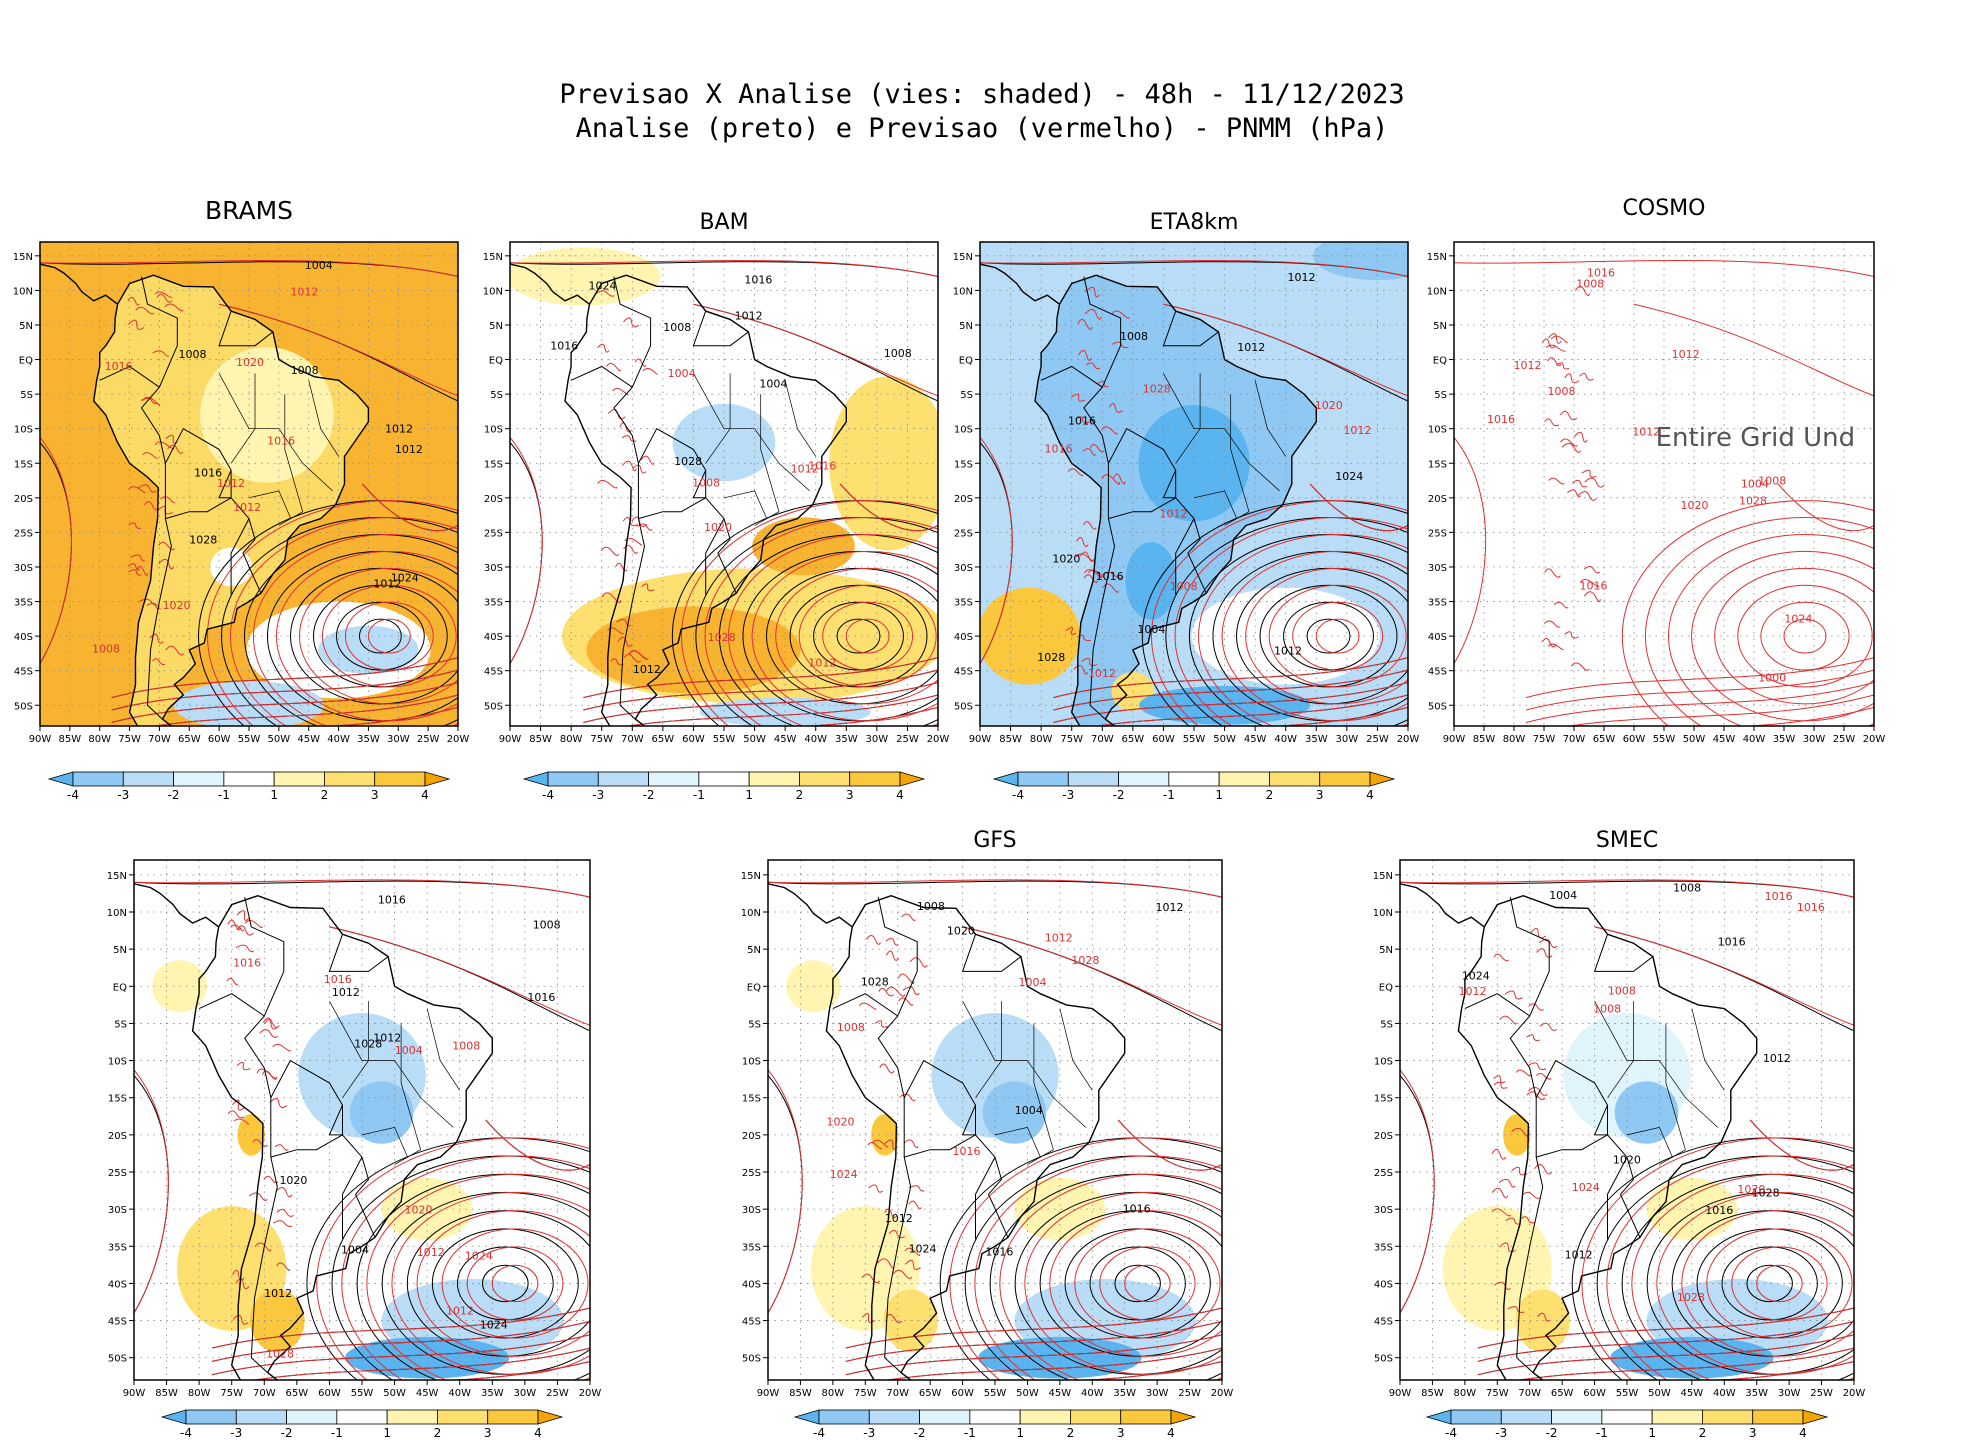  What do you see at coordinates (1383, 1359) in the screenshot?
I see `lat-tick-label: 50S` at bounding box center [1383, 1359].